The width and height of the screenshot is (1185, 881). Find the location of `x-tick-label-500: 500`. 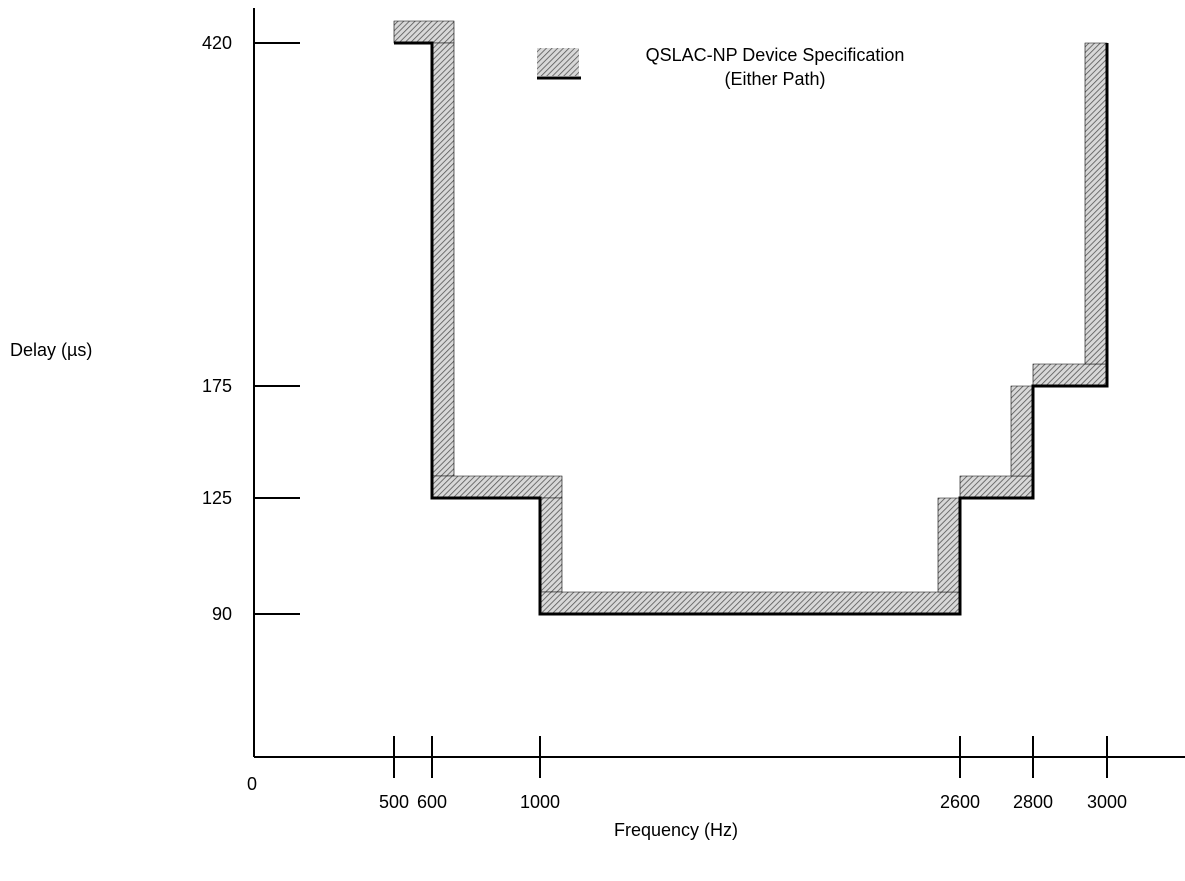

x-tick-label-500: 500 is located at coordinates (394, 802).